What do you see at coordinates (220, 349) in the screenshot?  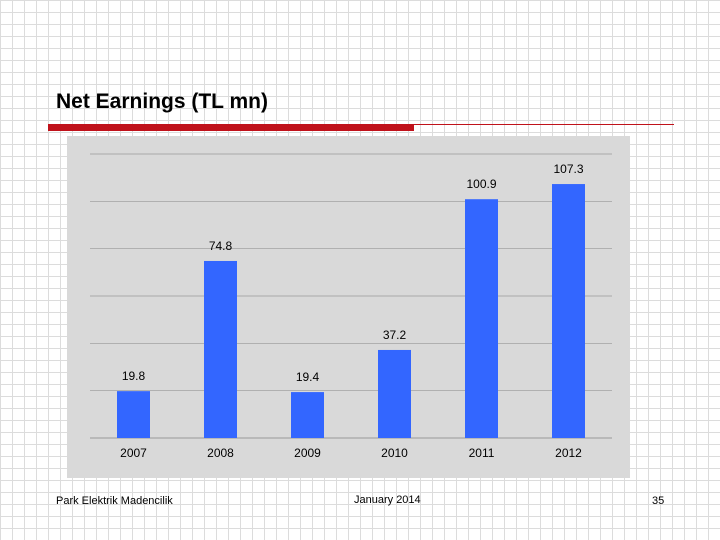 I see `bar-2008` at bounding box center [220, 349].